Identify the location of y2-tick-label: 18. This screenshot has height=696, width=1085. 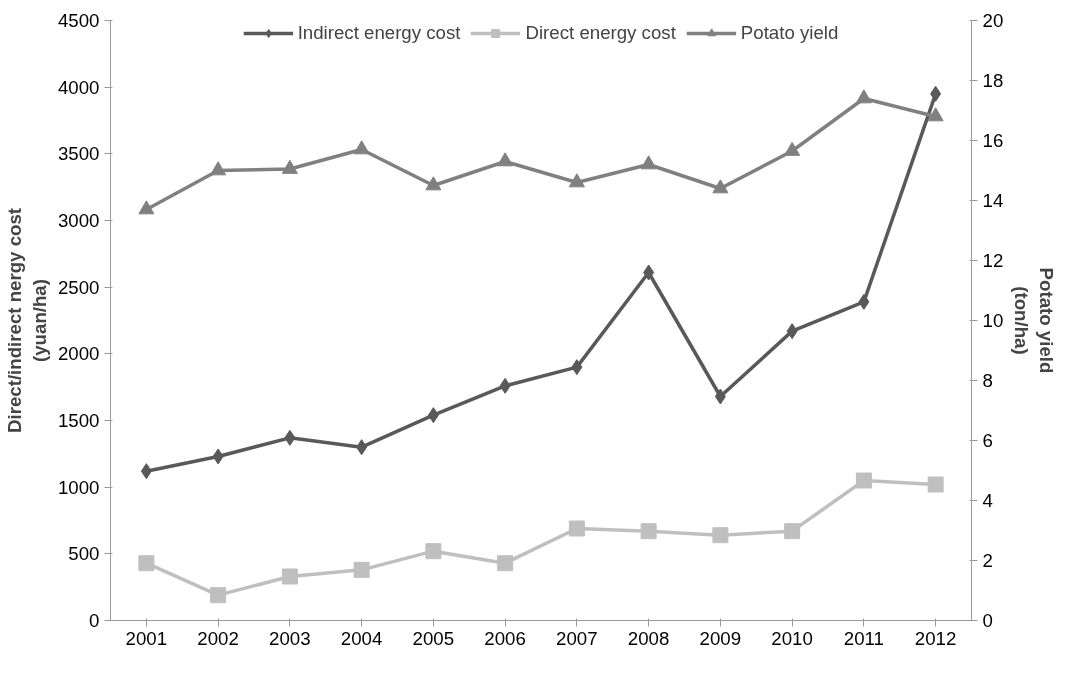
(993, 80).